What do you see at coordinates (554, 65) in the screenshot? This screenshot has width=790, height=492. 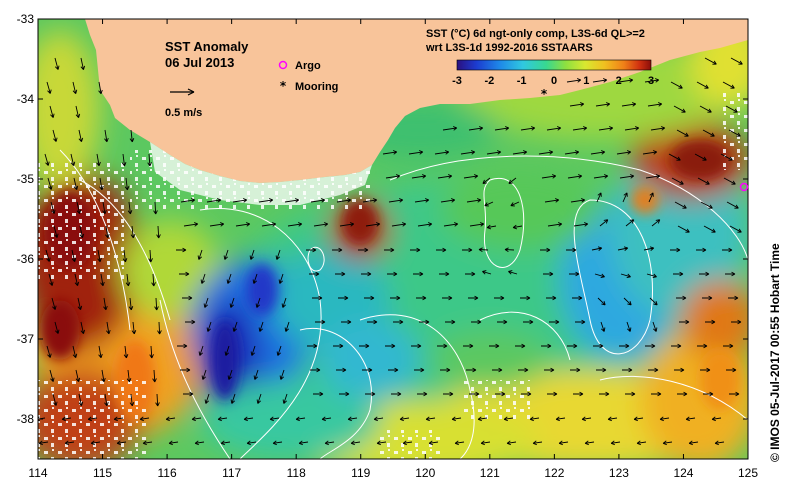 I see `colorbar-bar` at bounding box center [554, 65].